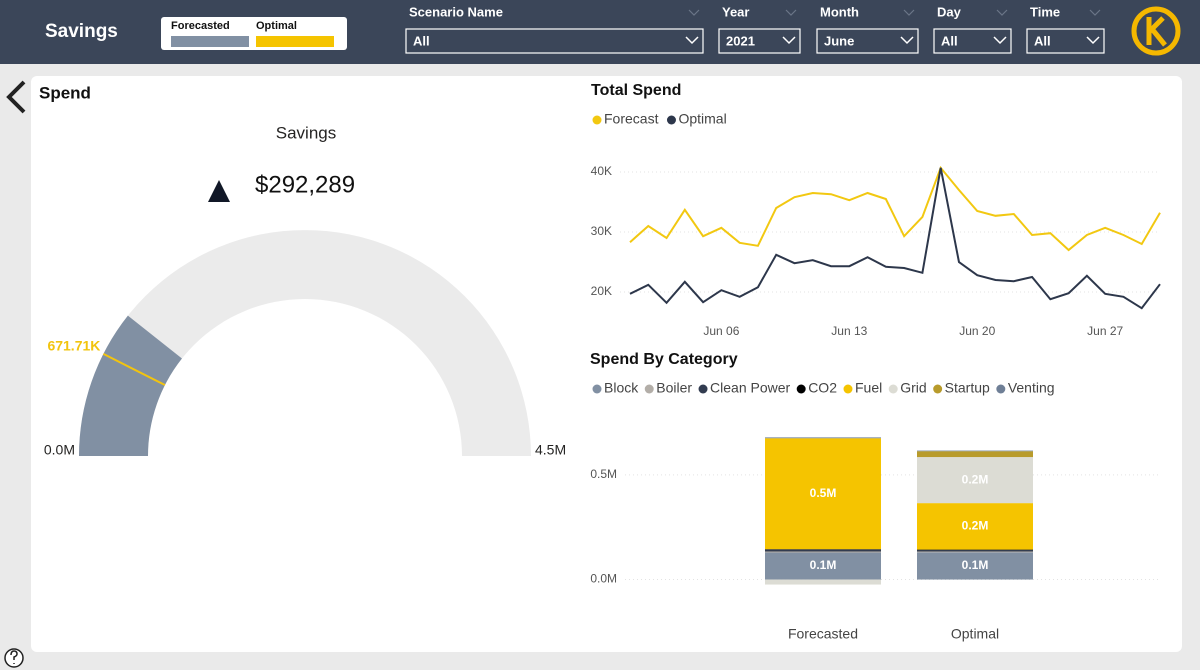  Describe the element at coordinates (750, 388) in the screenshot. I see `legend-label: Clean Power` at that location.